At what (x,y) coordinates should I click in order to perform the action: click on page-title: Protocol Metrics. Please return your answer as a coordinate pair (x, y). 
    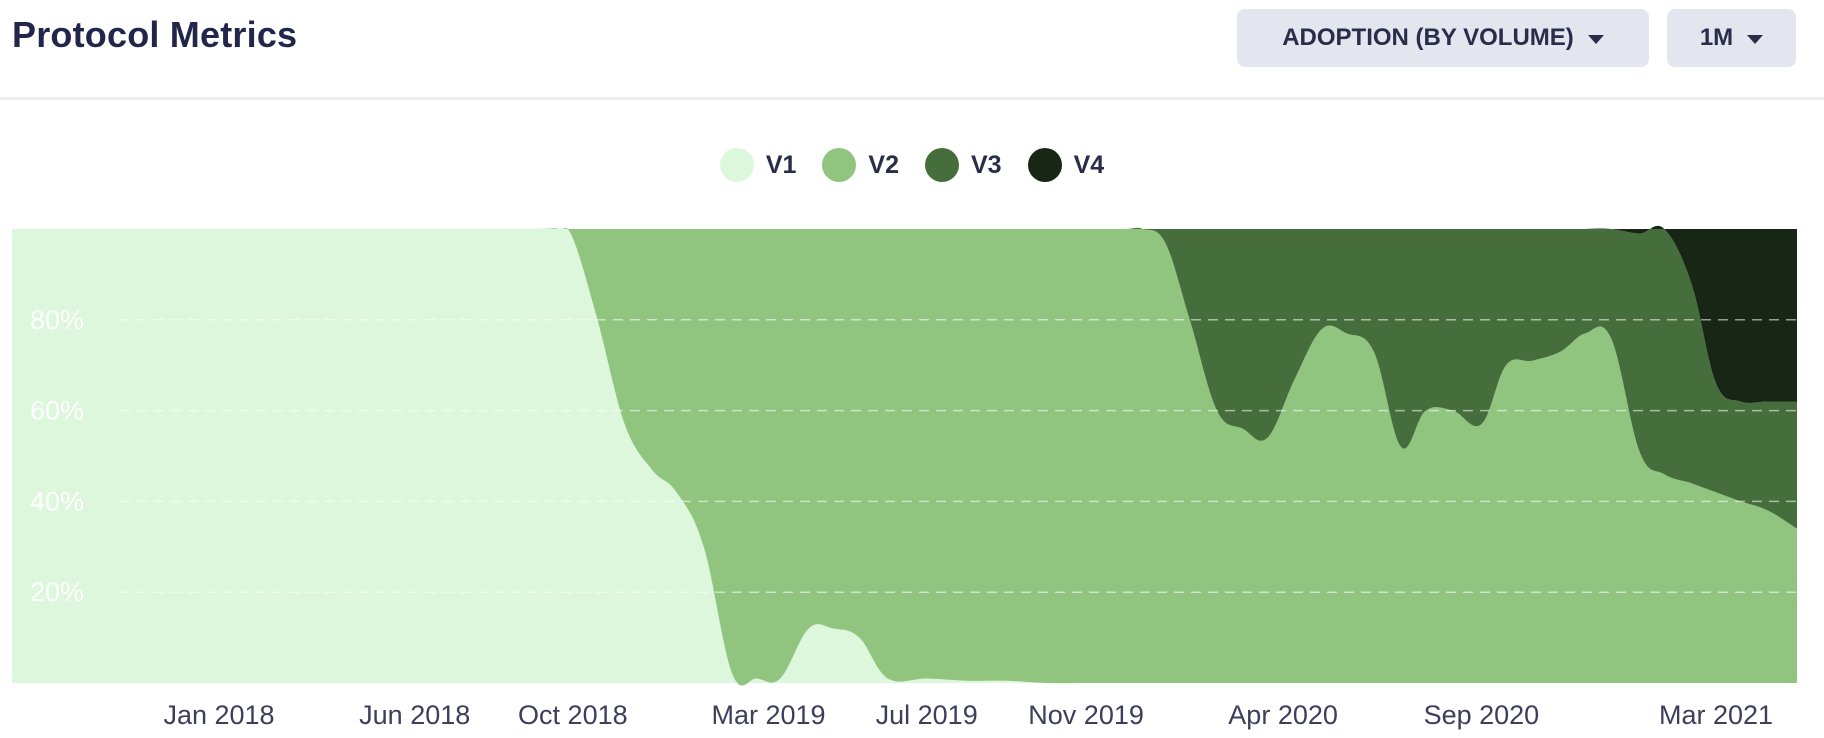
    Looking at the image, I should click on (155, 34).